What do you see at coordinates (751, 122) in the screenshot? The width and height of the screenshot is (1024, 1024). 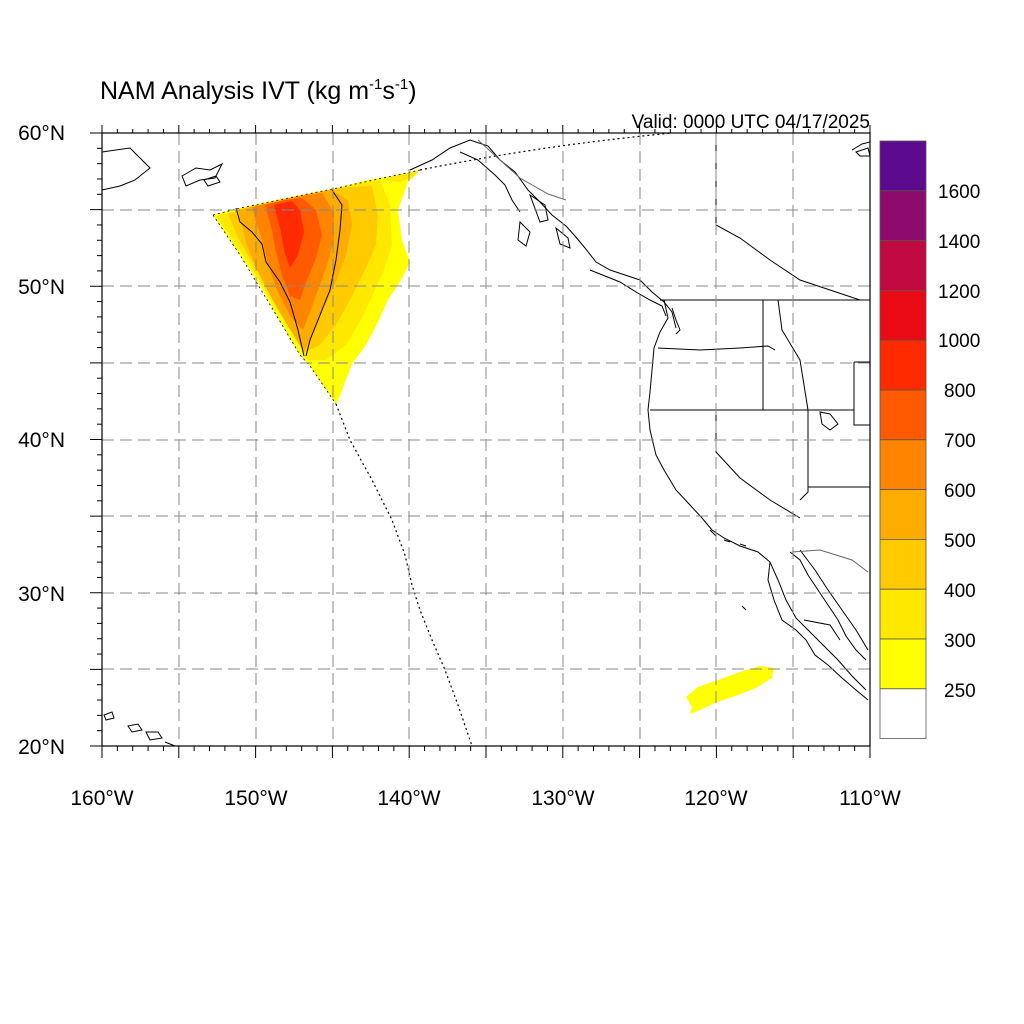 I see `valid-time: Valid: 0000 UTC 04/17/2025` at bounding box center [751, 122].